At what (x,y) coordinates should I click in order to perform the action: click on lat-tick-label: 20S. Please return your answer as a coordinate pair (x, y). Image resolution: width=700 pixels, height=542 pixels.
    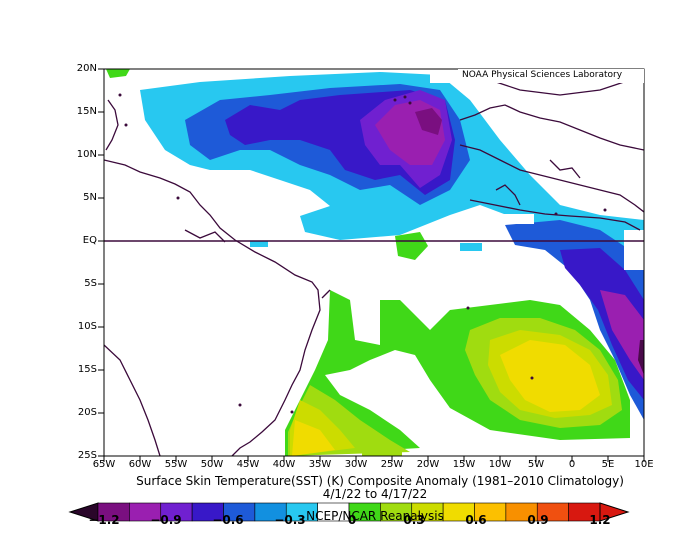
    Looking at the image, I should click on (87, 412).